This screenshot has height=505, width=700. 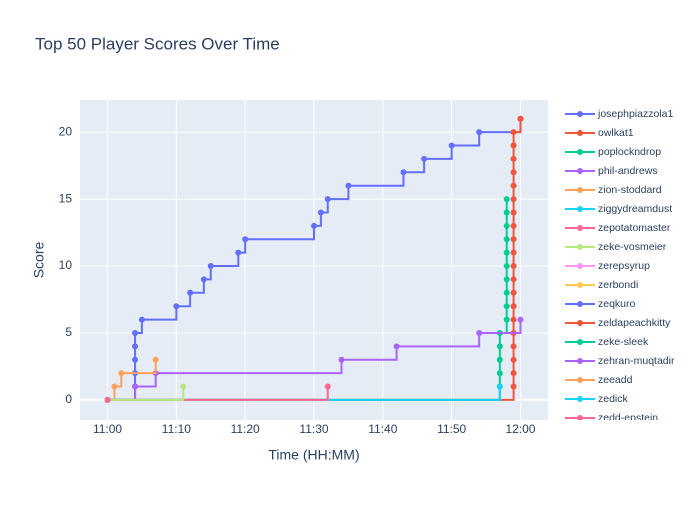 I want to click on chart-title: Top 50 Player Scores Over Time, so click(x=157, y=43).